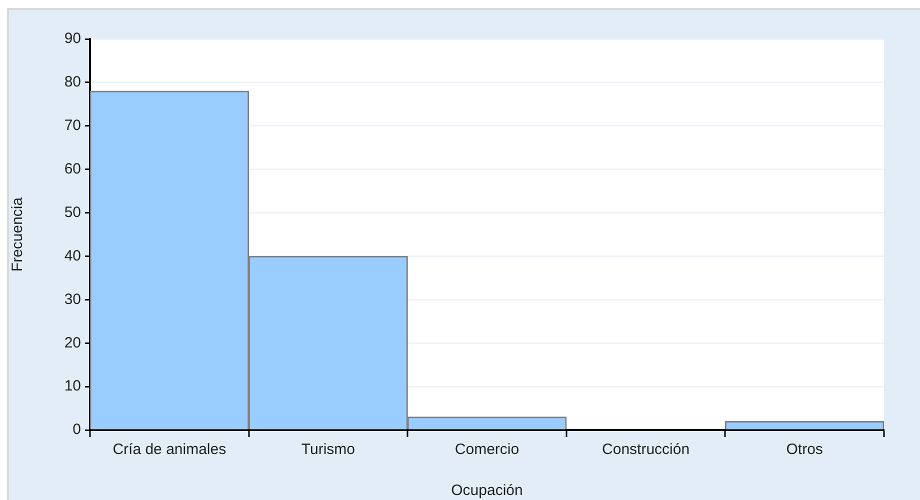 This screenshot has width=920, height=500. Describe the element at coordinates (72, 299) in the screenshot. I see `y-tick-label: 30` at that location.